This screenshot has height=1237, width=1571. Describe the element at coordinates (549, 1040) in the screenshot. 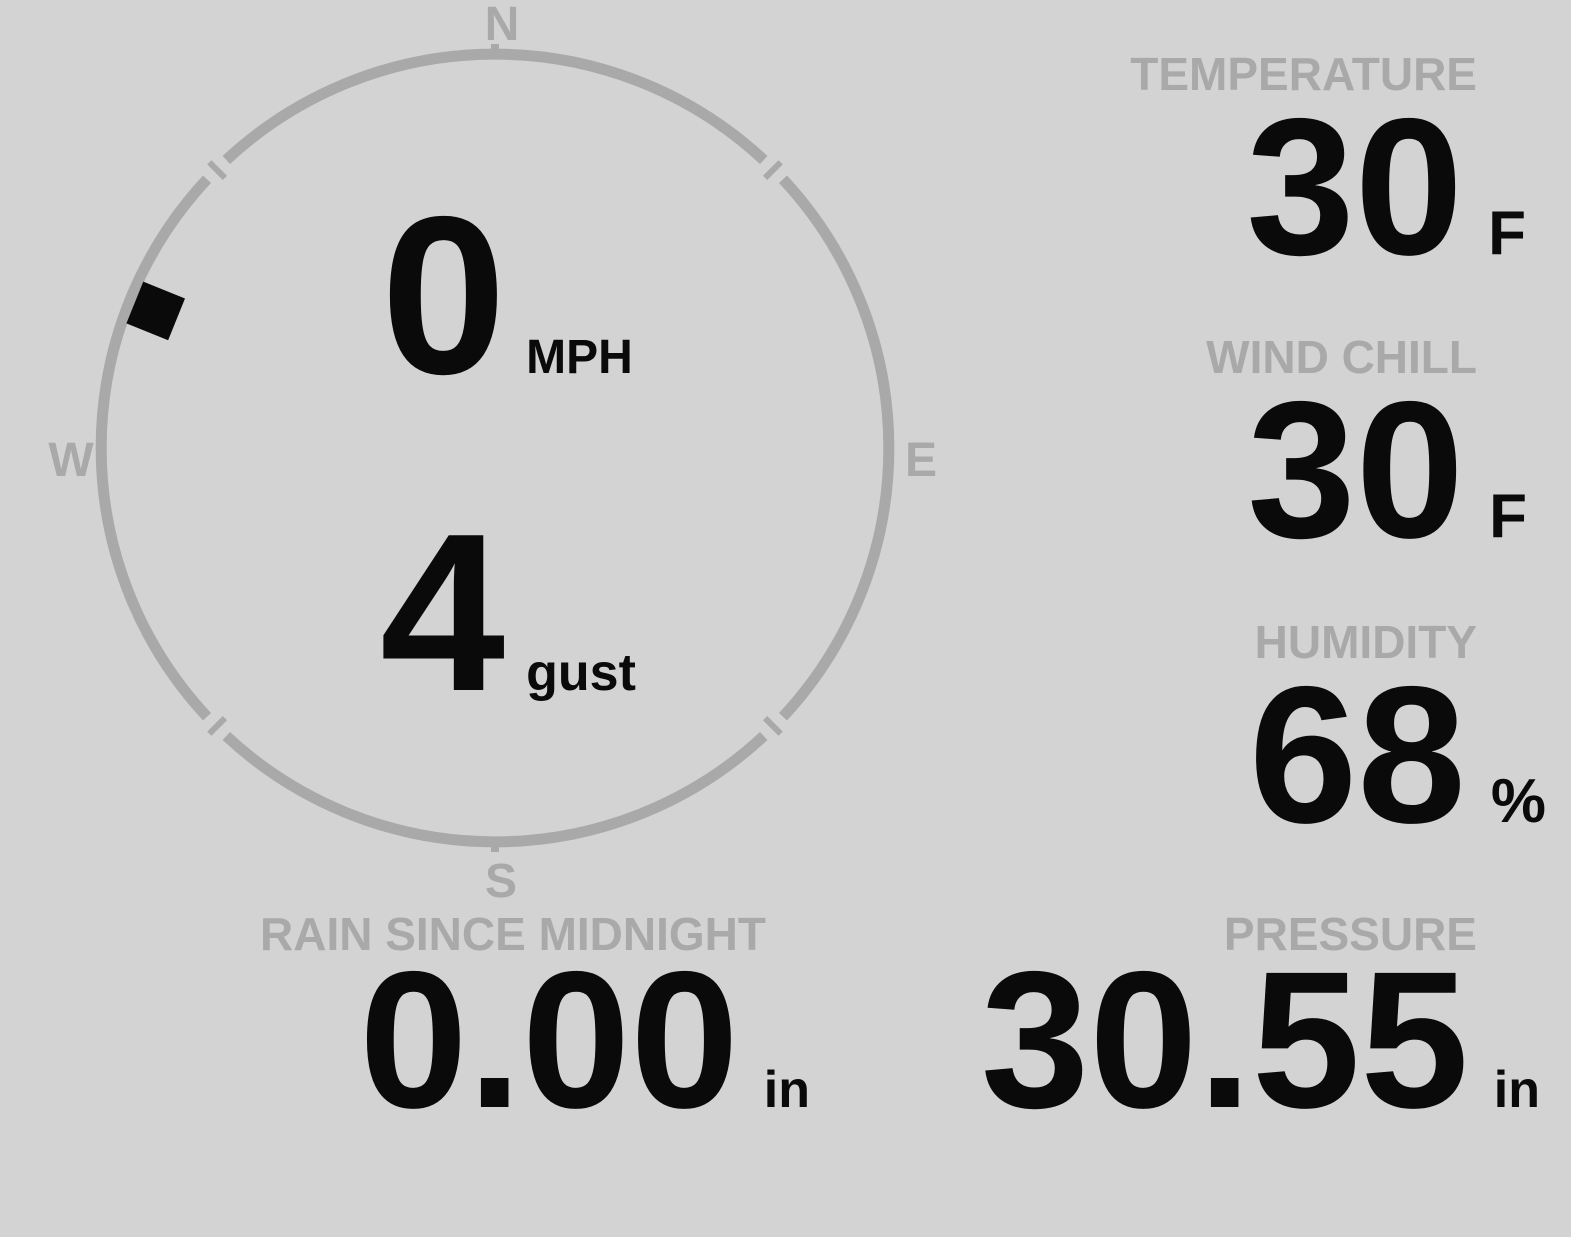

I see `rain-value: 0.00` at that location.